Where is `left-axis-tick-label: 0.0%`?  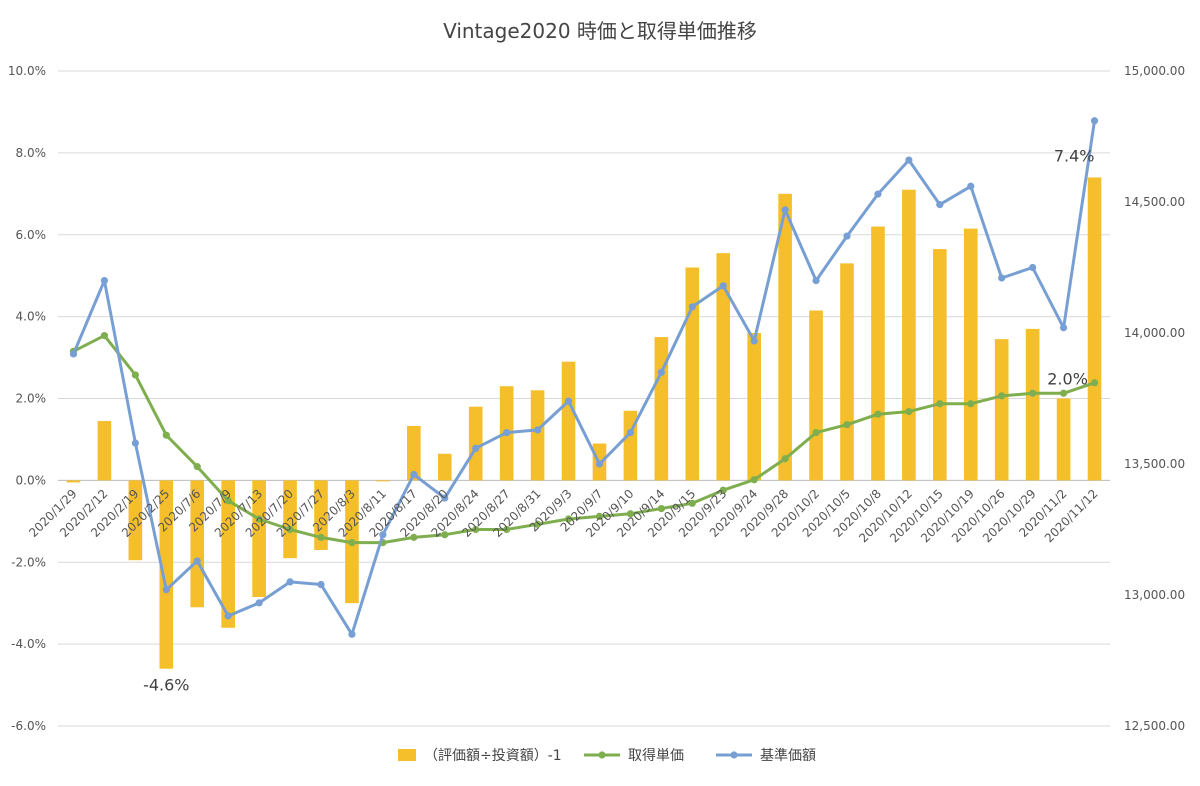
left-axis-tick-label: 0.0% is located at coordinates (31, 480).